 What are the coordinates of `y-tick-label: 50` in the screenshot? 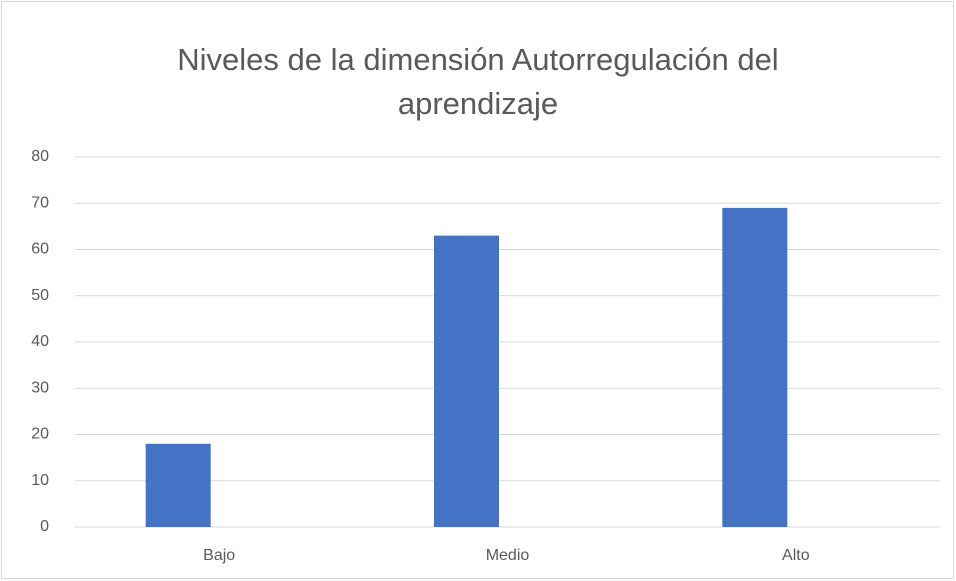 It's located at (40, 295).